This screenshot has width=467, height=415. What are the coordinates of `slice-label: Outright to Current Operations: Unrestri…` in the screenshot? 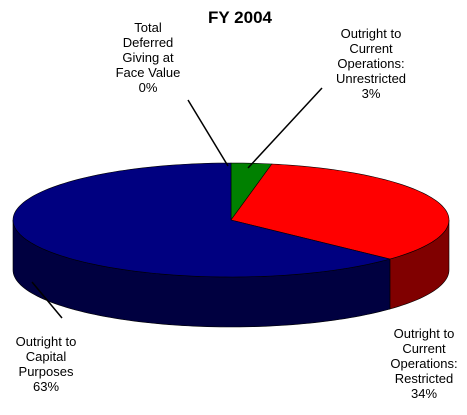 It's located at (371, 63).